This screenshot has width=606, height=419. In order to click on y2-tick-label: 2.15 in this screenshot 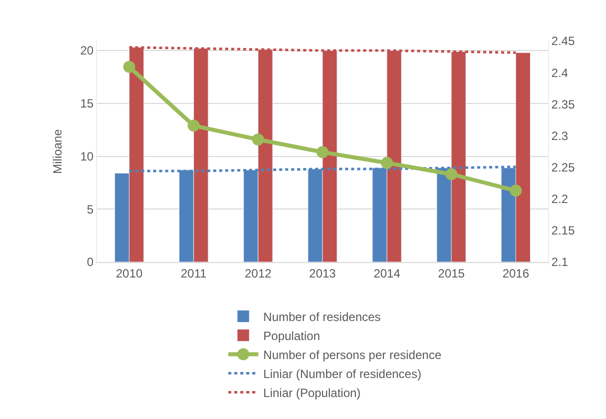, I will do `click(563, 231)`.